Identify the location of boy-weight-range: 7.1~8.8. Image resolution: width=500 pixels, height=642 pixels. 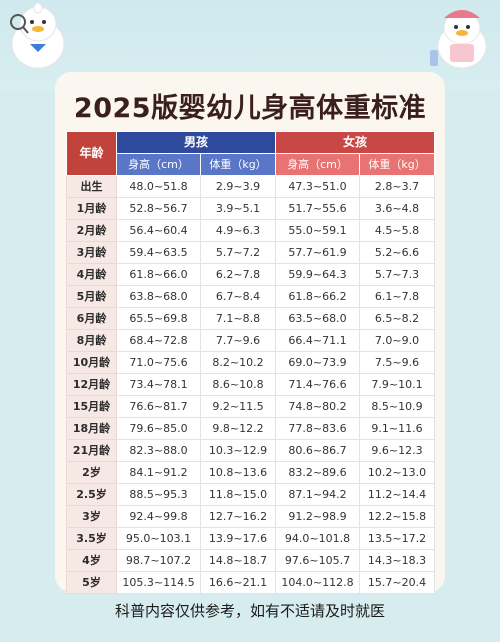
(238, 318).